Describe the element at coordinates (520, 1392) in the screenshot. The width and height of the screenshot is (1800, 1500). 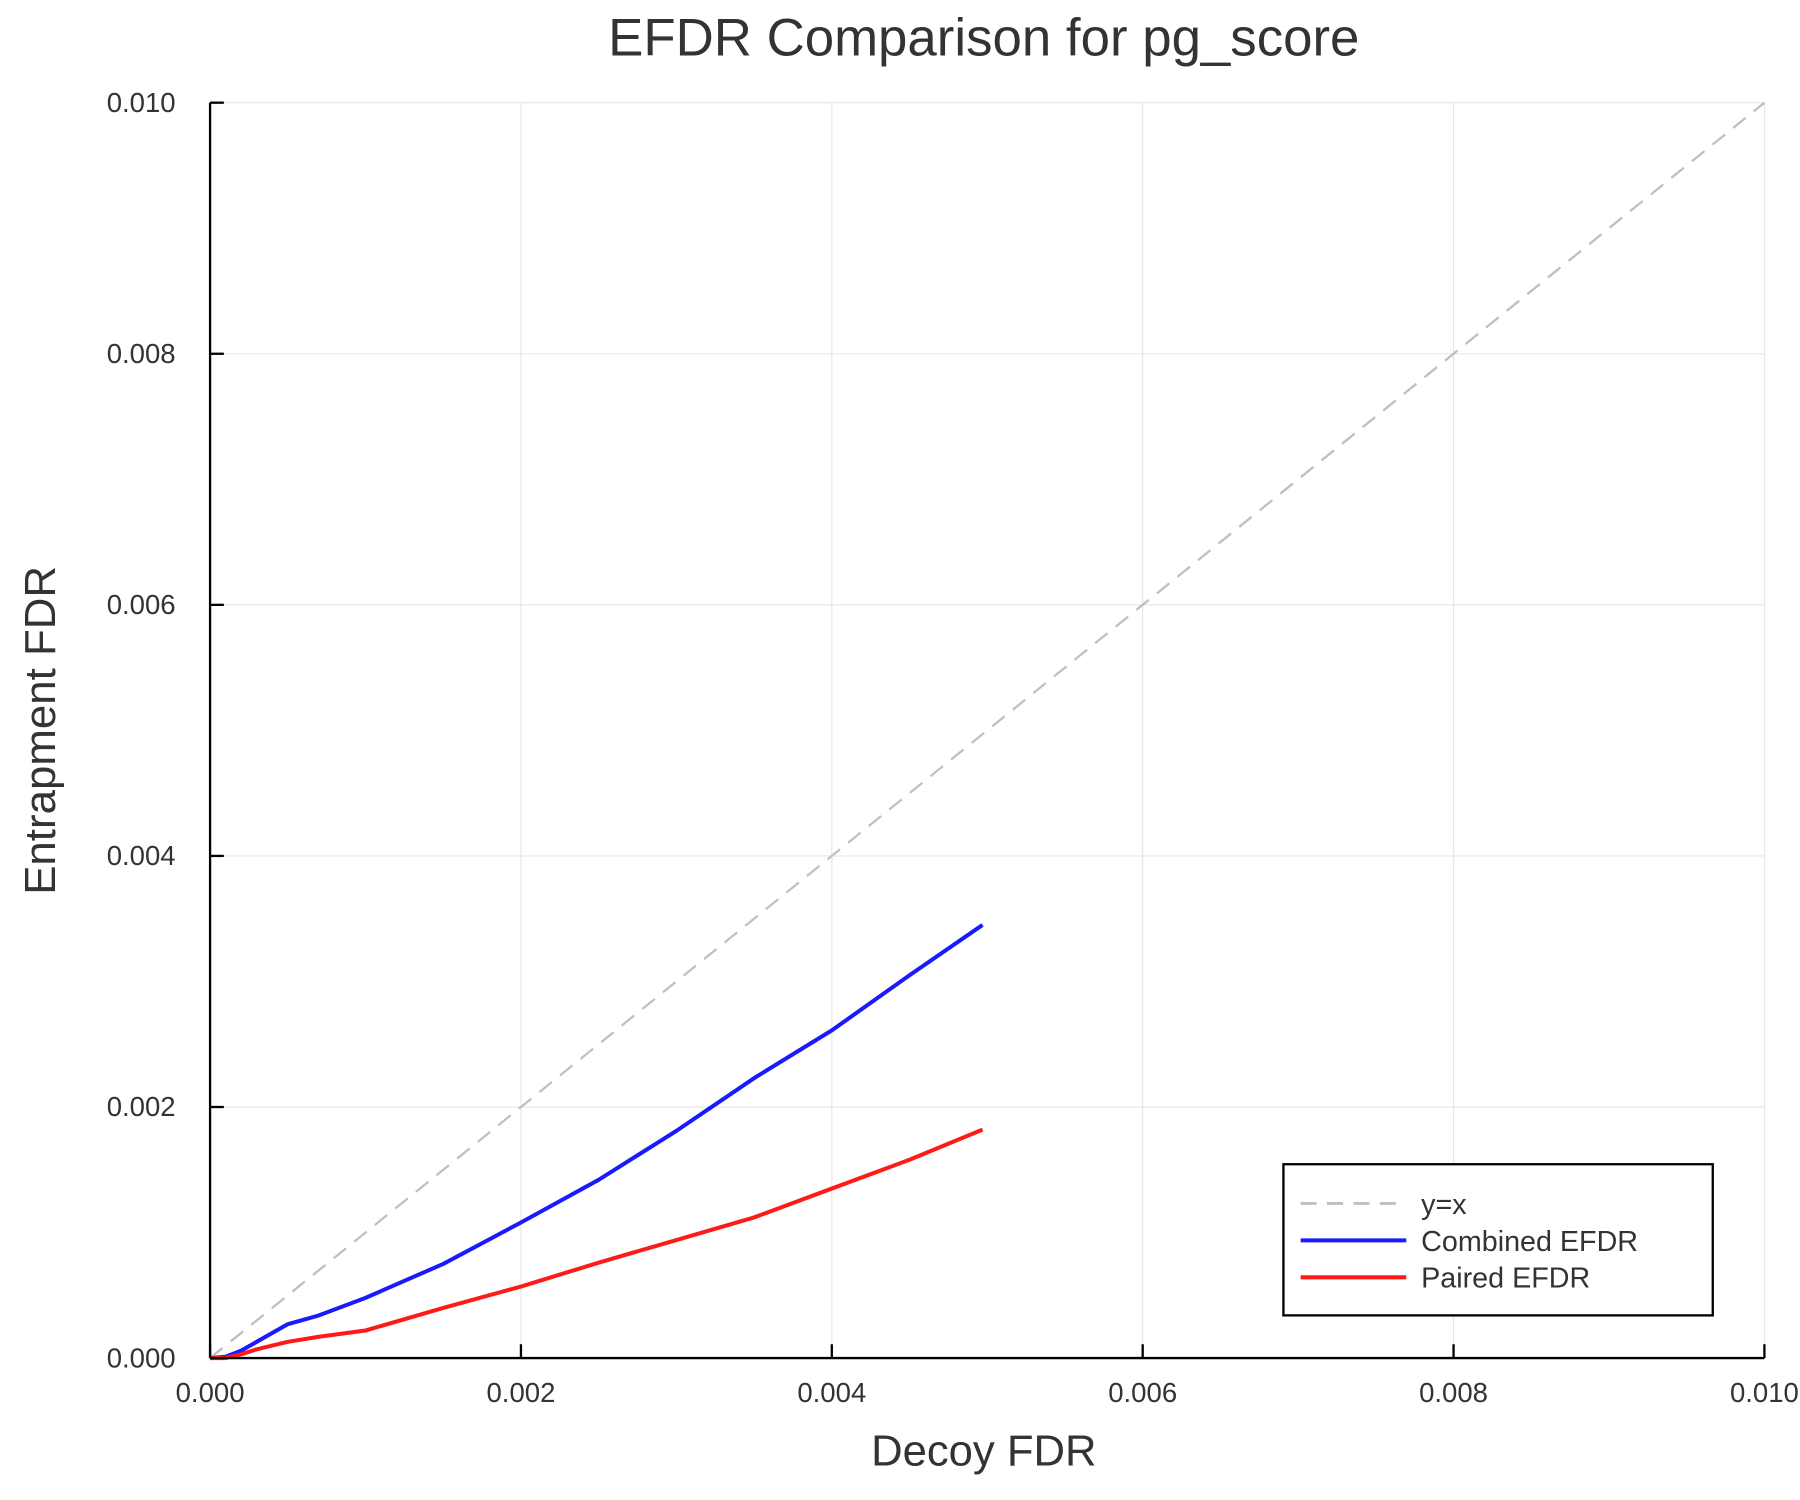
I see `x-tick-label: 0.002` at that location.